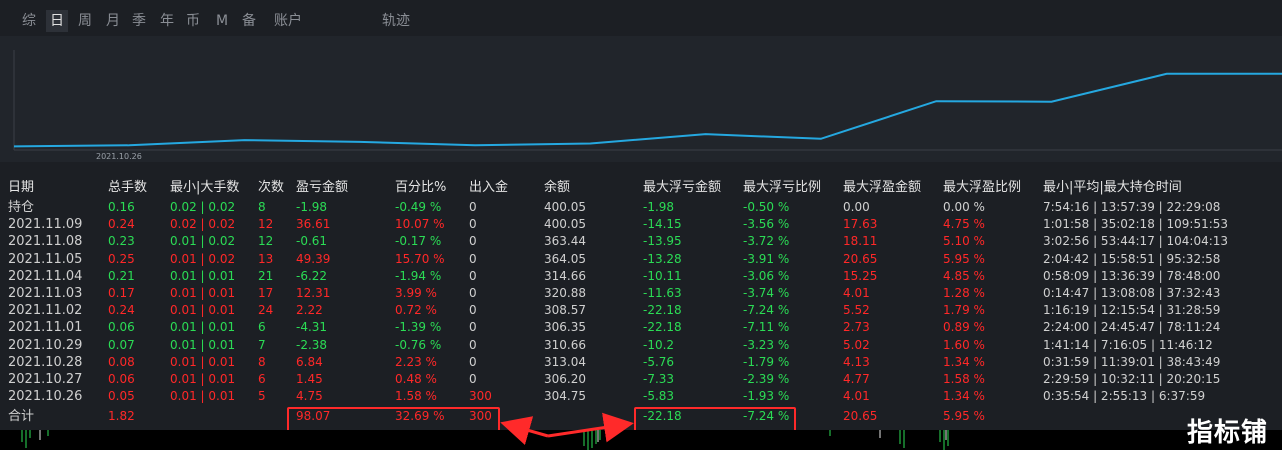 Image resolution: width=1282 pixels, height=450 pixels. Describe the element at coordinates (420, 416) in the screenshot. I see `total-pct: 32.69 %` at that location.